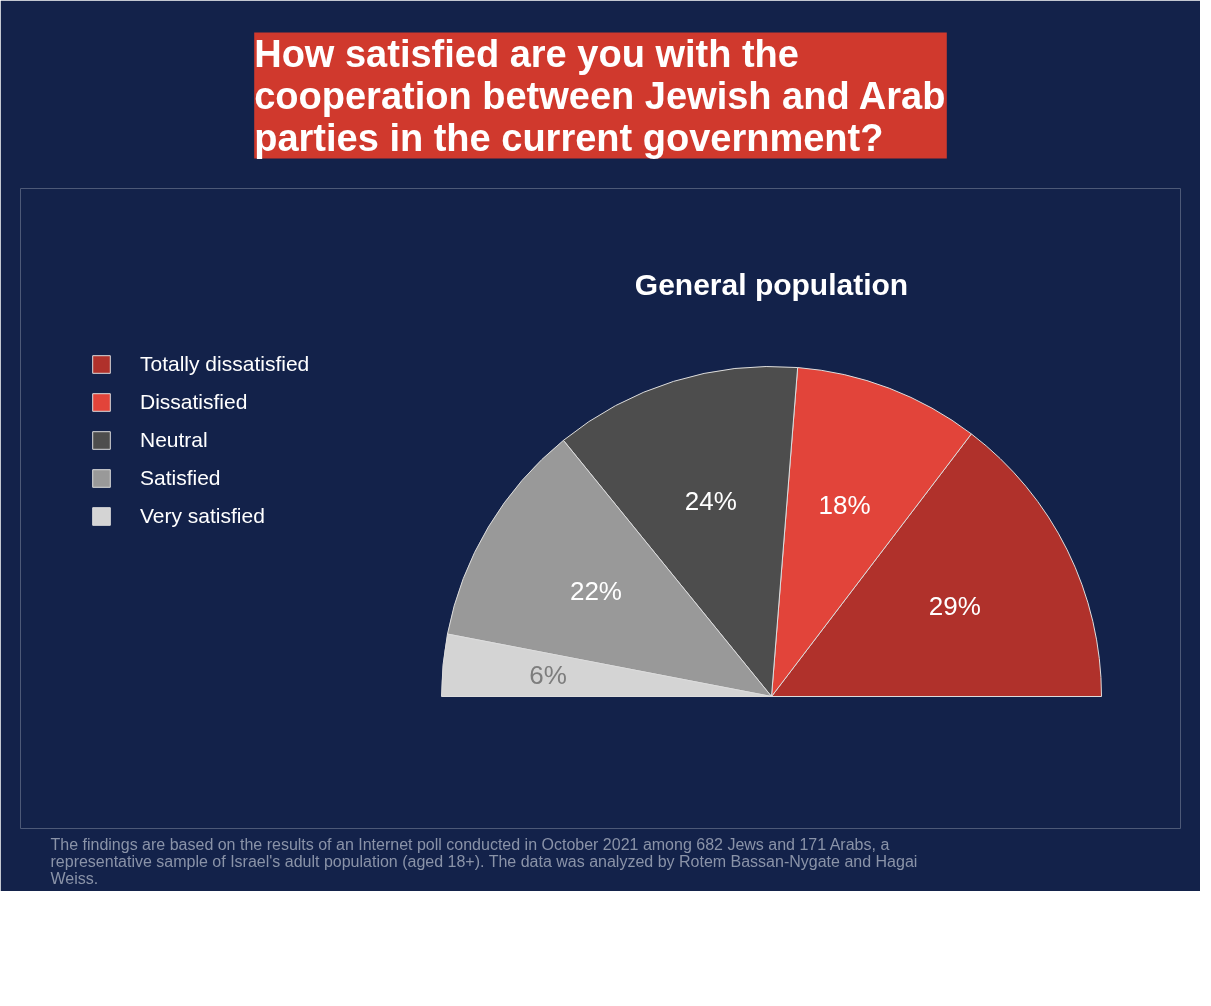  I want to click on legend-label: Totally dissatisfied, so click(225, 364).